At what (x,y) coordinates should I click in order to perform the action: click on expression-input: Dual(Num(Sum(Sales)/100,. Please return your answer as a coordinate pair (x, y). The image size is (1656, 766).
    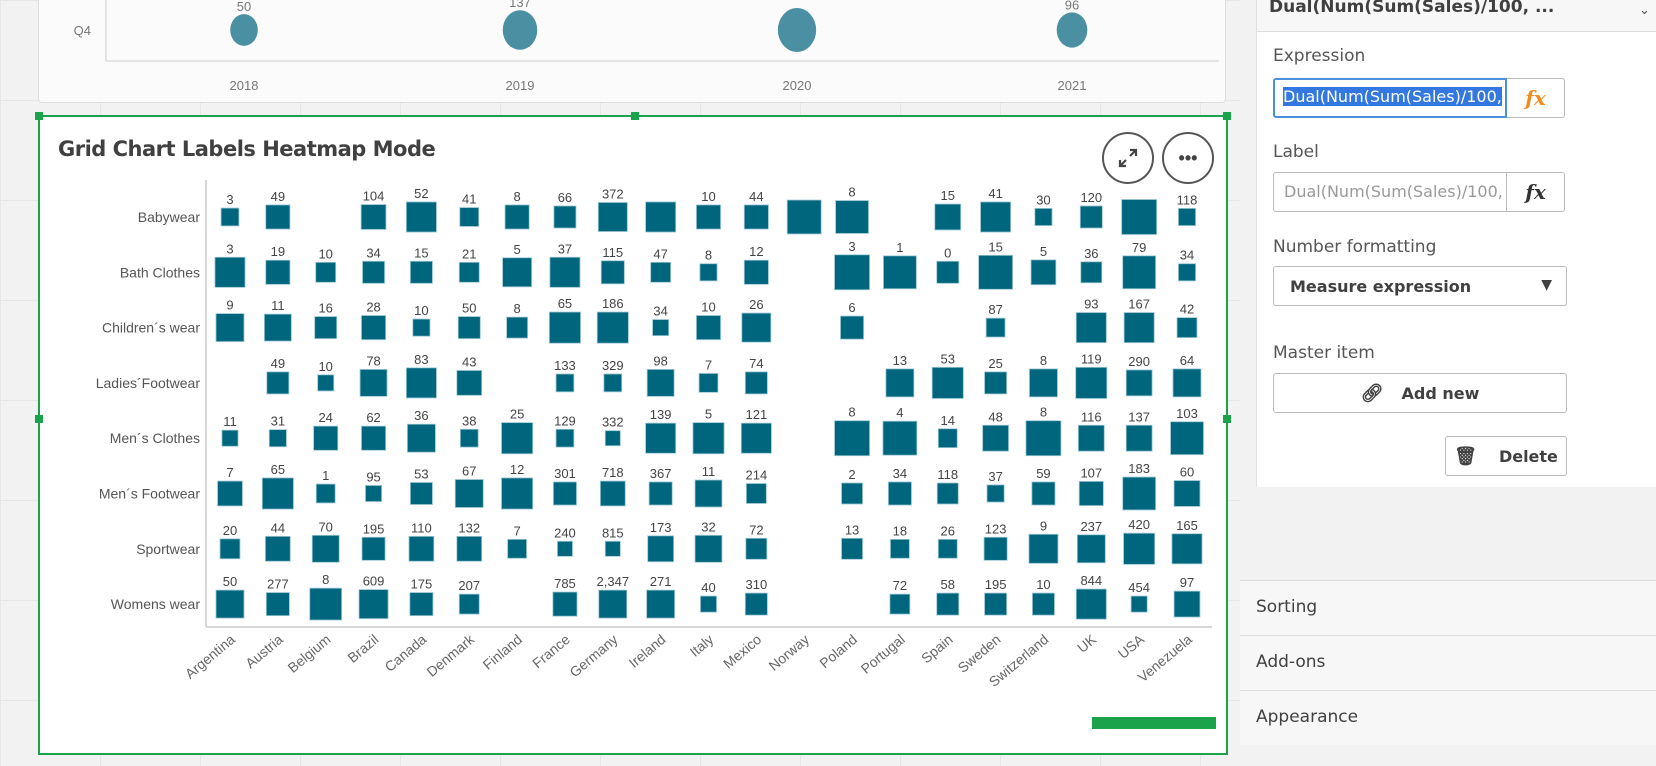
    Looking at the image, I should click on (1390, 98).